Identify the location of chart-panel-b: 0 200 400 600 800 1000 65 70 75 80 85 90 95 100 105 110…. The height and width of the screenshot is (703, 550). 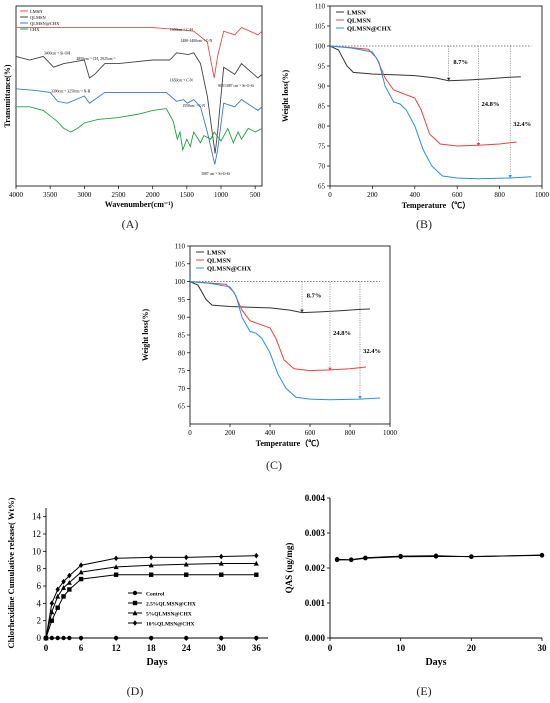
(415, 107).